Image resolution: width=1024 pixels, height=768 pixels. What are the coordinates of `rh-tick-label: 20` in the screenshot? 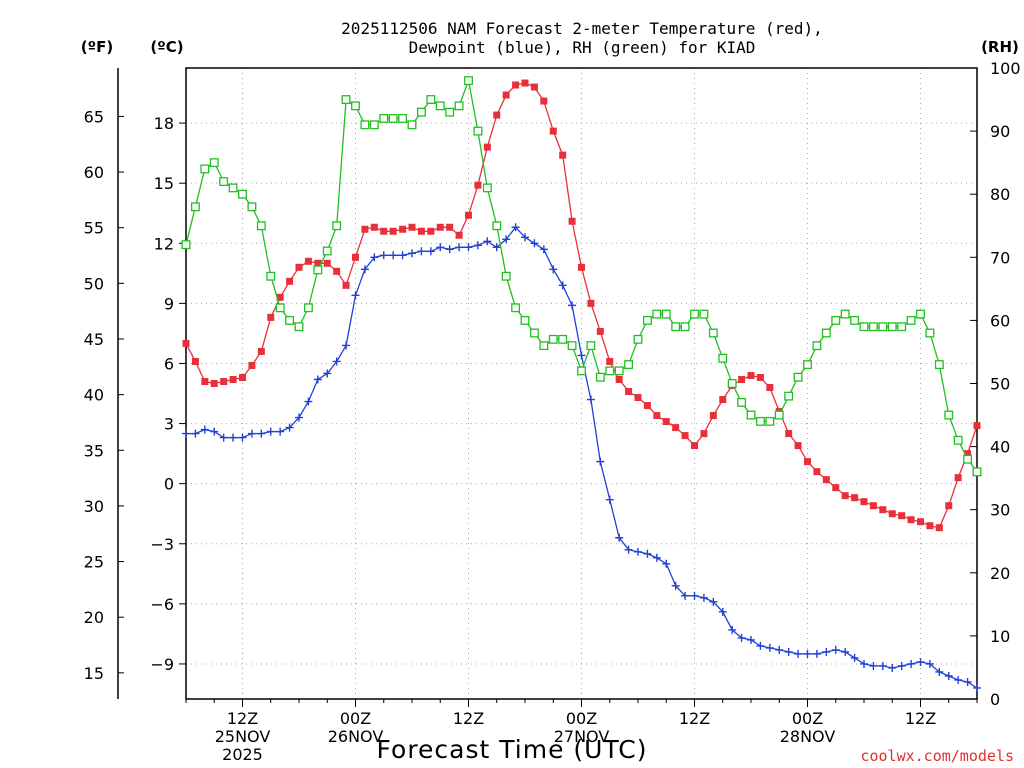 It's located at (1000, 573).